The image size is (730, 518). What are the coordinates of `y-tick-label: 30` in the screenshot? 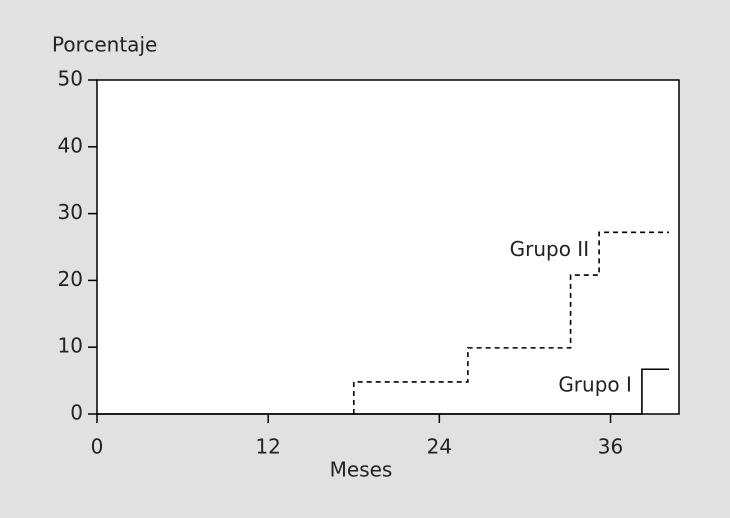 It's located at (70, 212).